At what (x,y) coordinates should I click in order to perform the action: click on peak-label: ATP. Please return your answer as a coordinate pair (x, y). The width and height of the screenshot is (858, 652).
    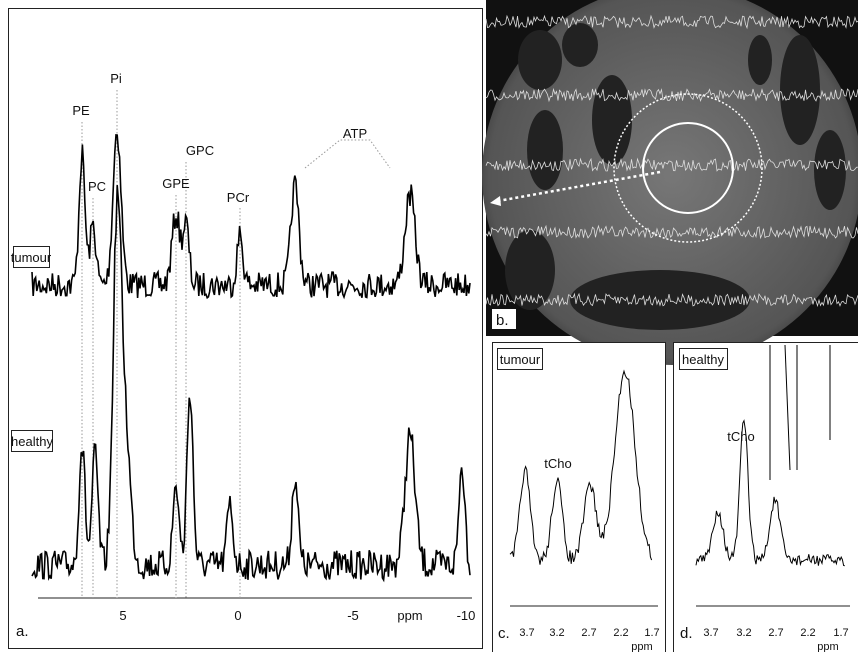
    Looking at the image, I should click on (355, 133).